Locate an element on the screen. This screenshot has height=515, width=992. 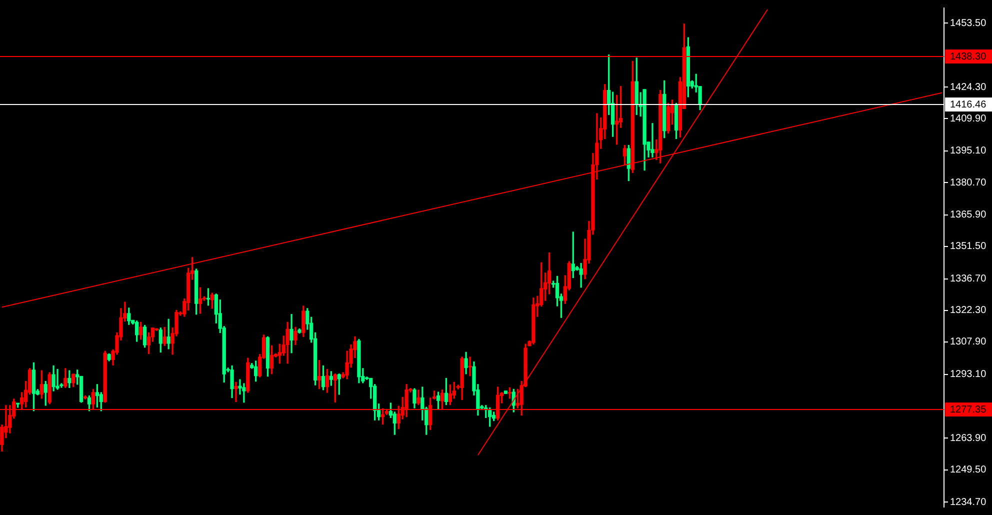
y-tick-label: 1409.90 is located at coordinates (968, 118).